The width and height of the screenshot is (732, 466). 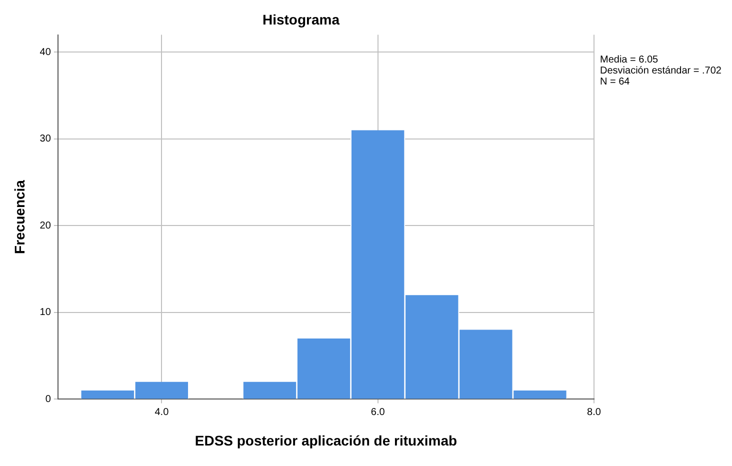 I want to click on x-tick-label: 6.0, so click(x=378, y=412).